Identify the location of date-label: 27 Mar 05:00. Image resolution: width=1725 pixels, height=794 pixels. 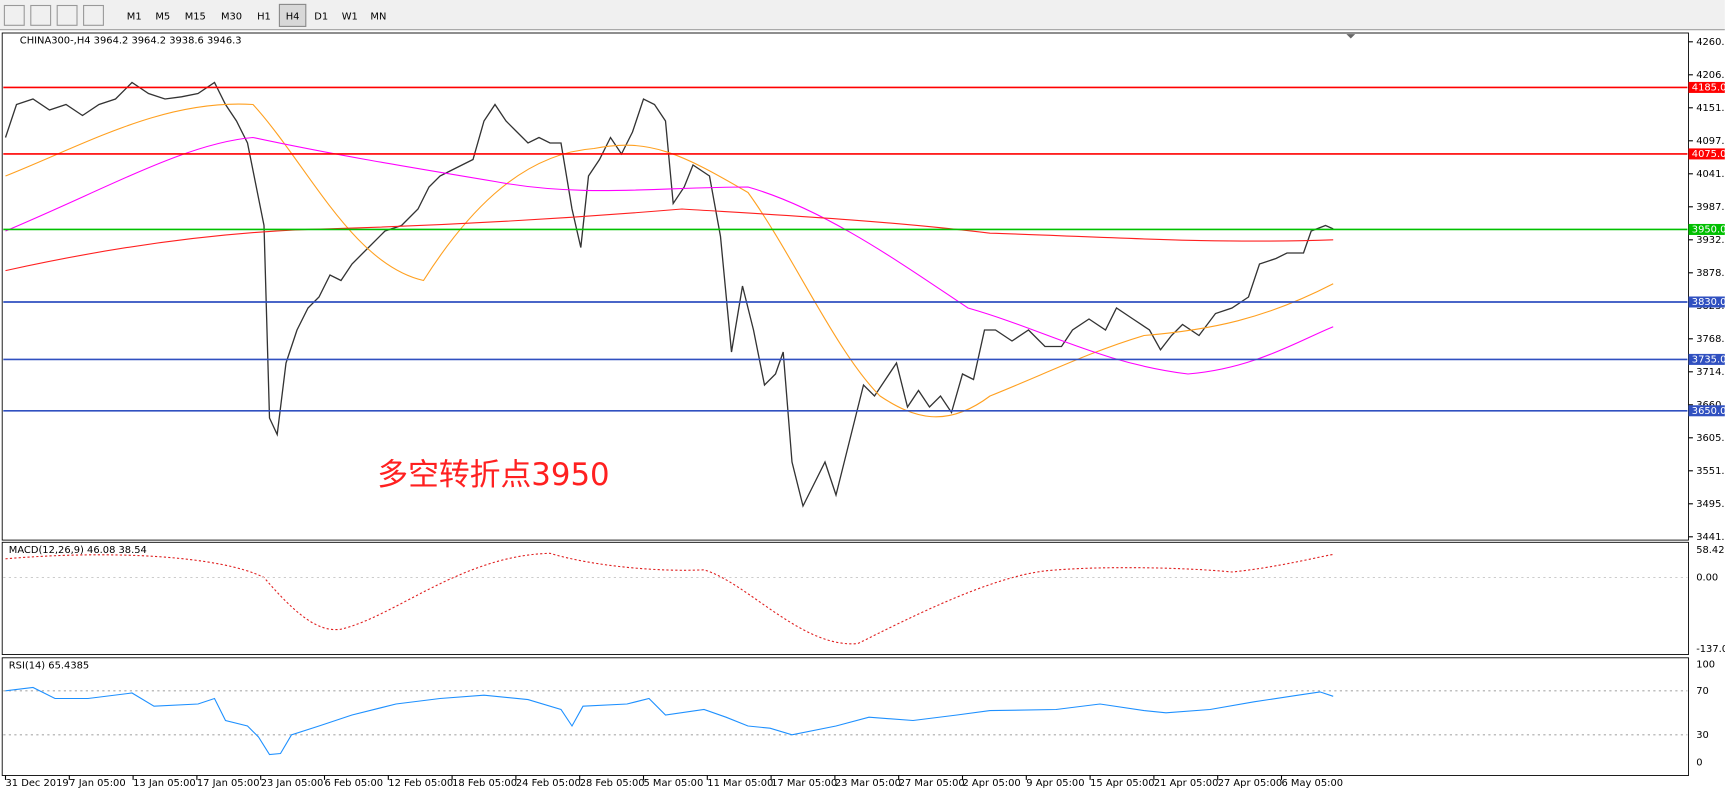
(932, 783).